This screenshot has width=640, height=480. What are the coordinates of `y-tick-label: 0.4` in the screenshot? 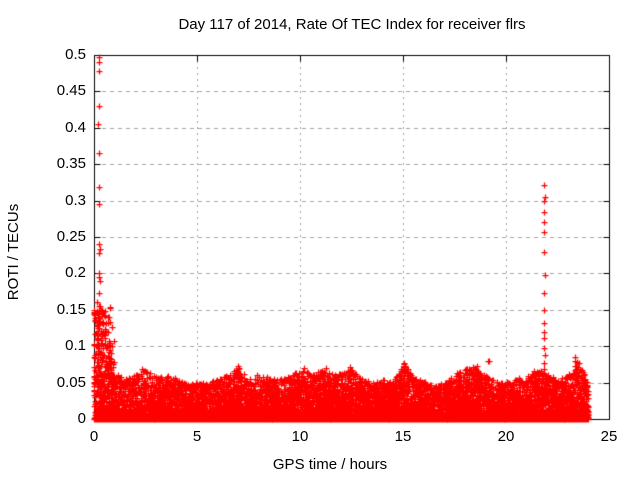 It's located at (75, 127).